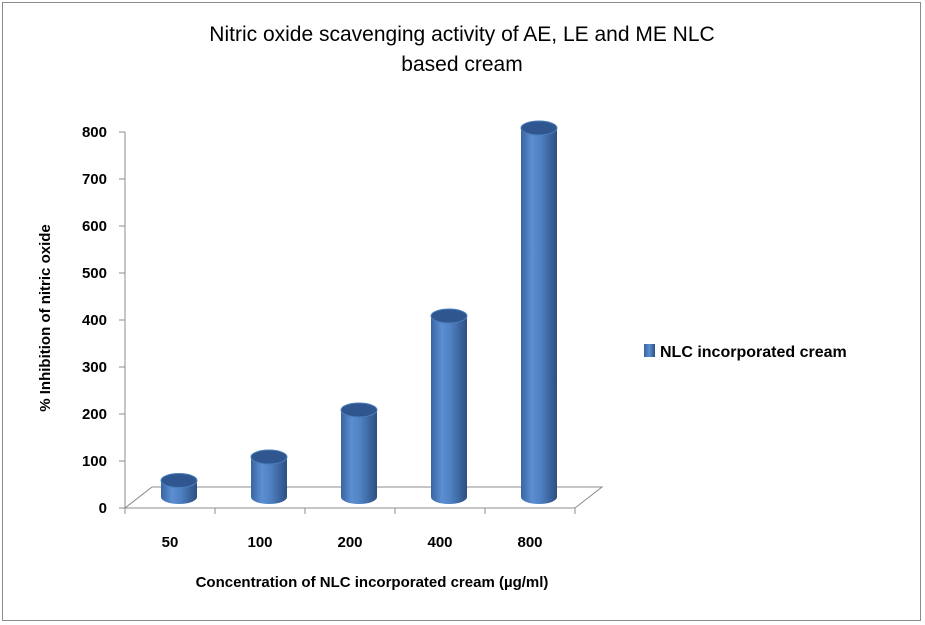  Describe the element at coordinates (94, 367) in the screenshot. I see `y-tick-label: 300` at that location.